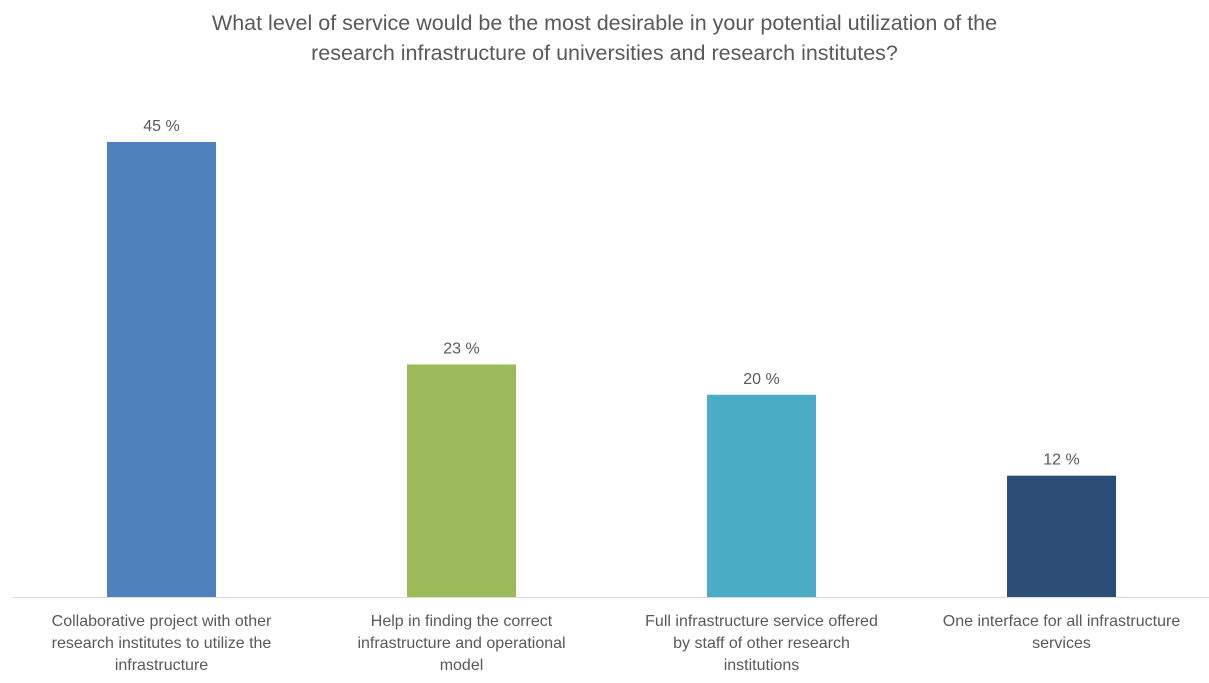  I want to click on category-label-4-line-2: services, so click(1061, 643).